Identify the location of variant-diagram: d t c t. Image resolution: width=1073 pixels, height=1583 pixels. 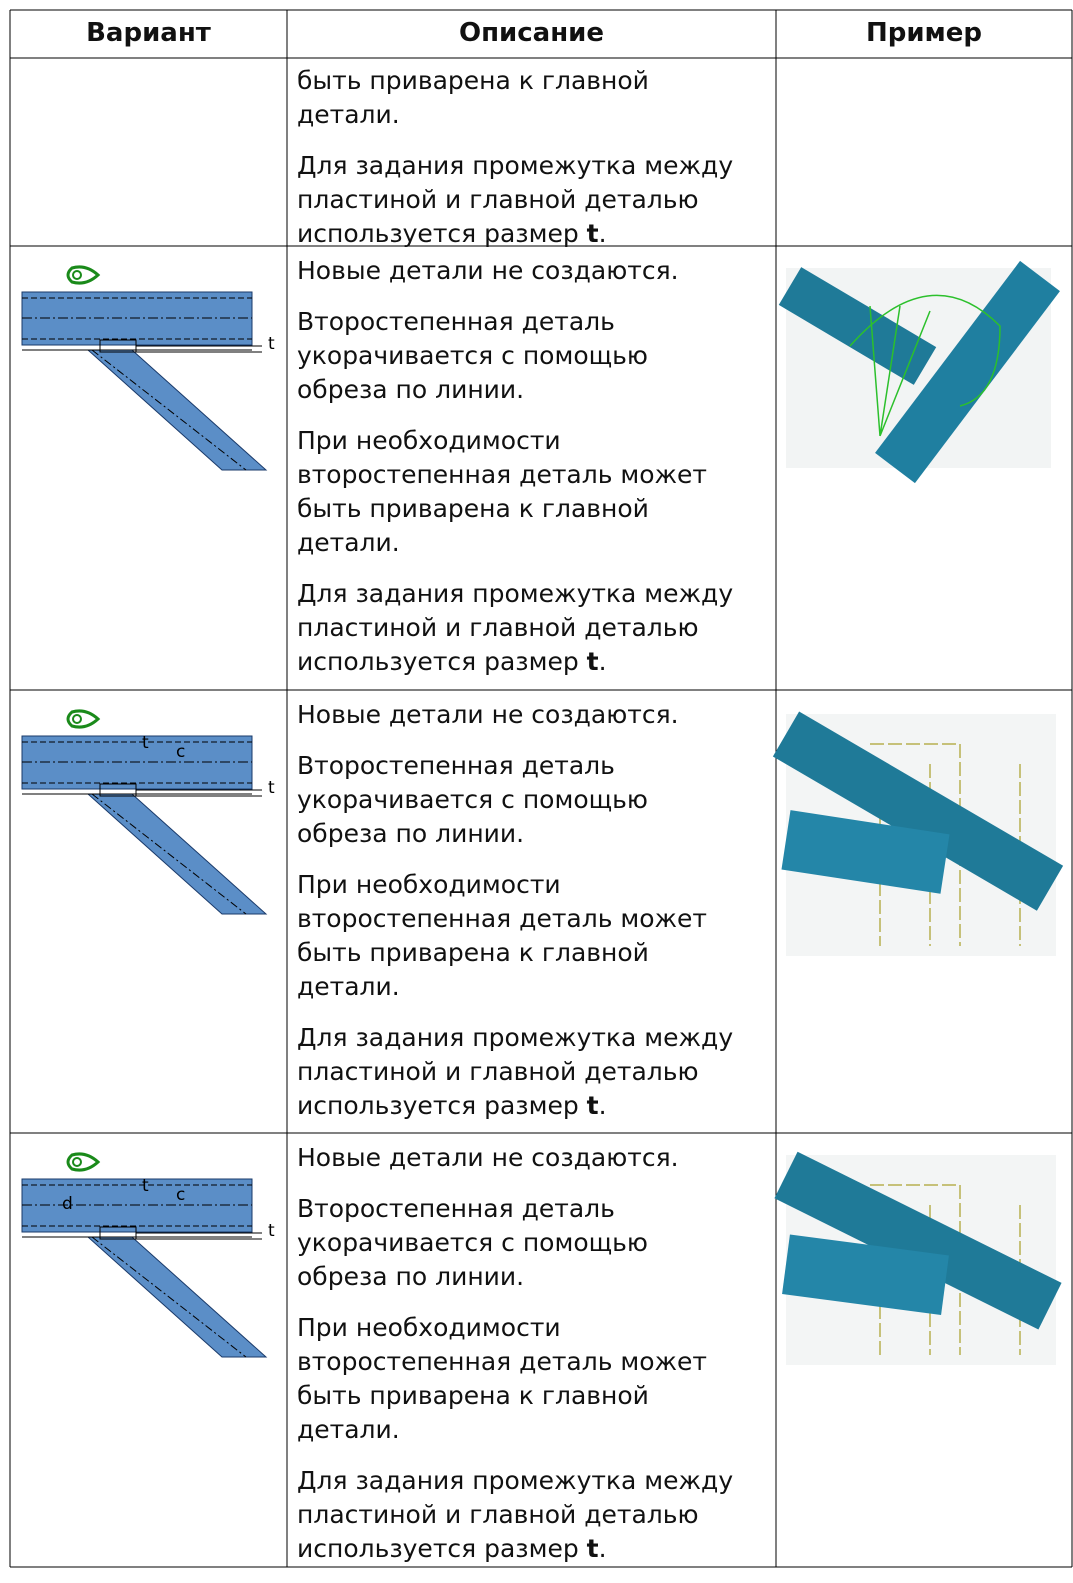
(148, 1255).